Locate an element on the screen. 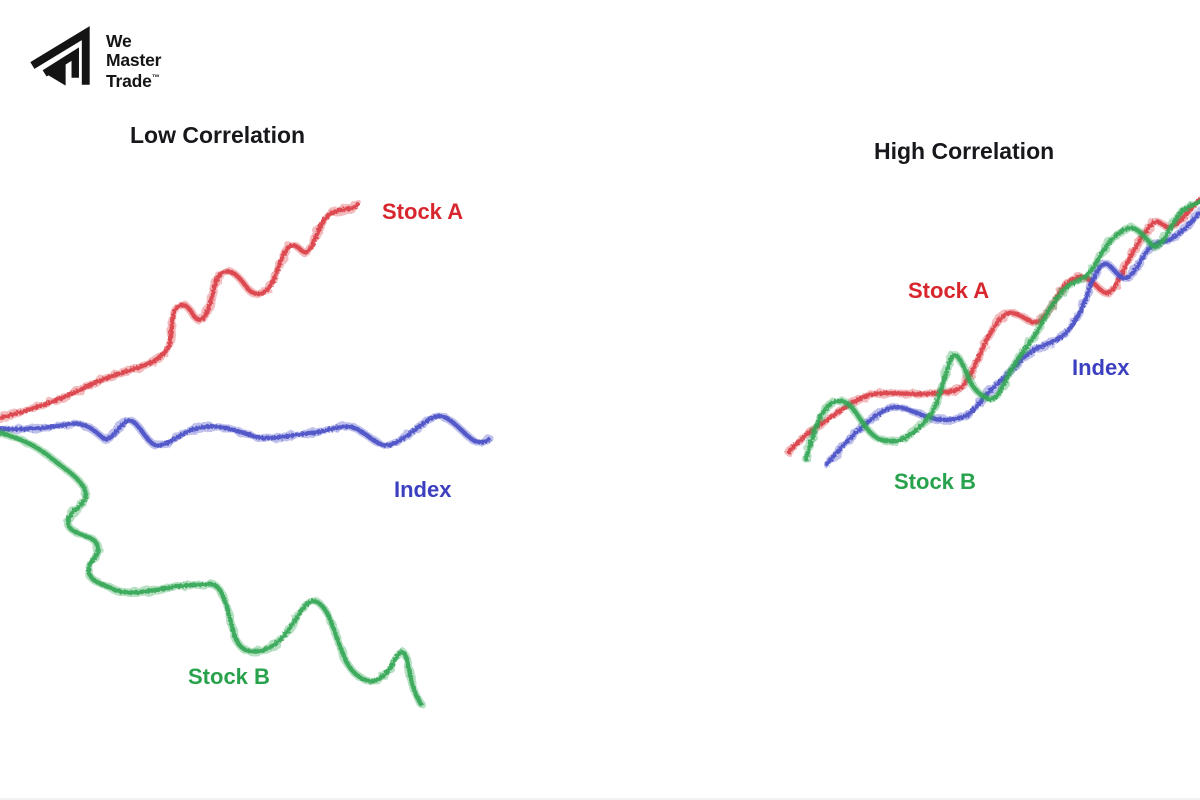 This screenshot has height=800, width=1200. low-index-line is located at coordinates (246, 430).